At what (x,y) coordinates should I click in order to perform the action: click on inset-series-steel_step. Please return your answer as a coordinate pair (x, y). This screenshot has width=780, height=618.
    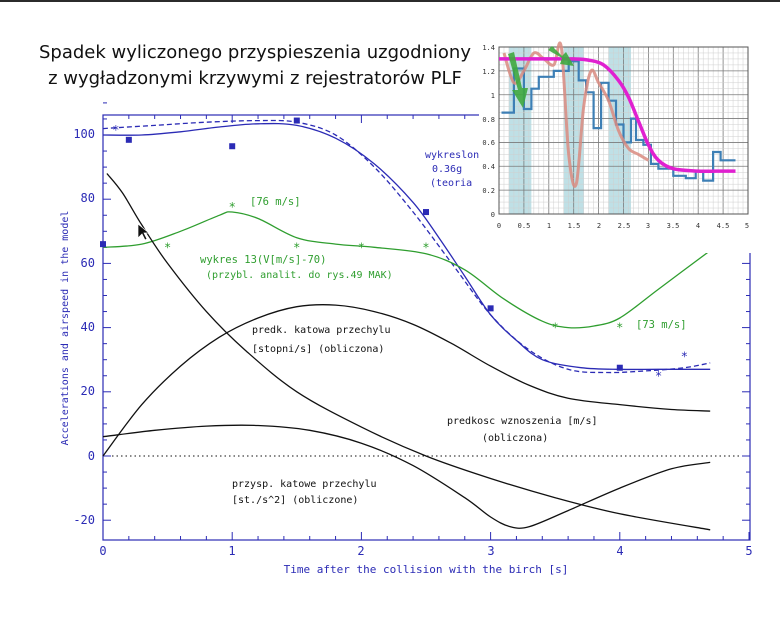
    Looking at the image, I should click on (618, 121).